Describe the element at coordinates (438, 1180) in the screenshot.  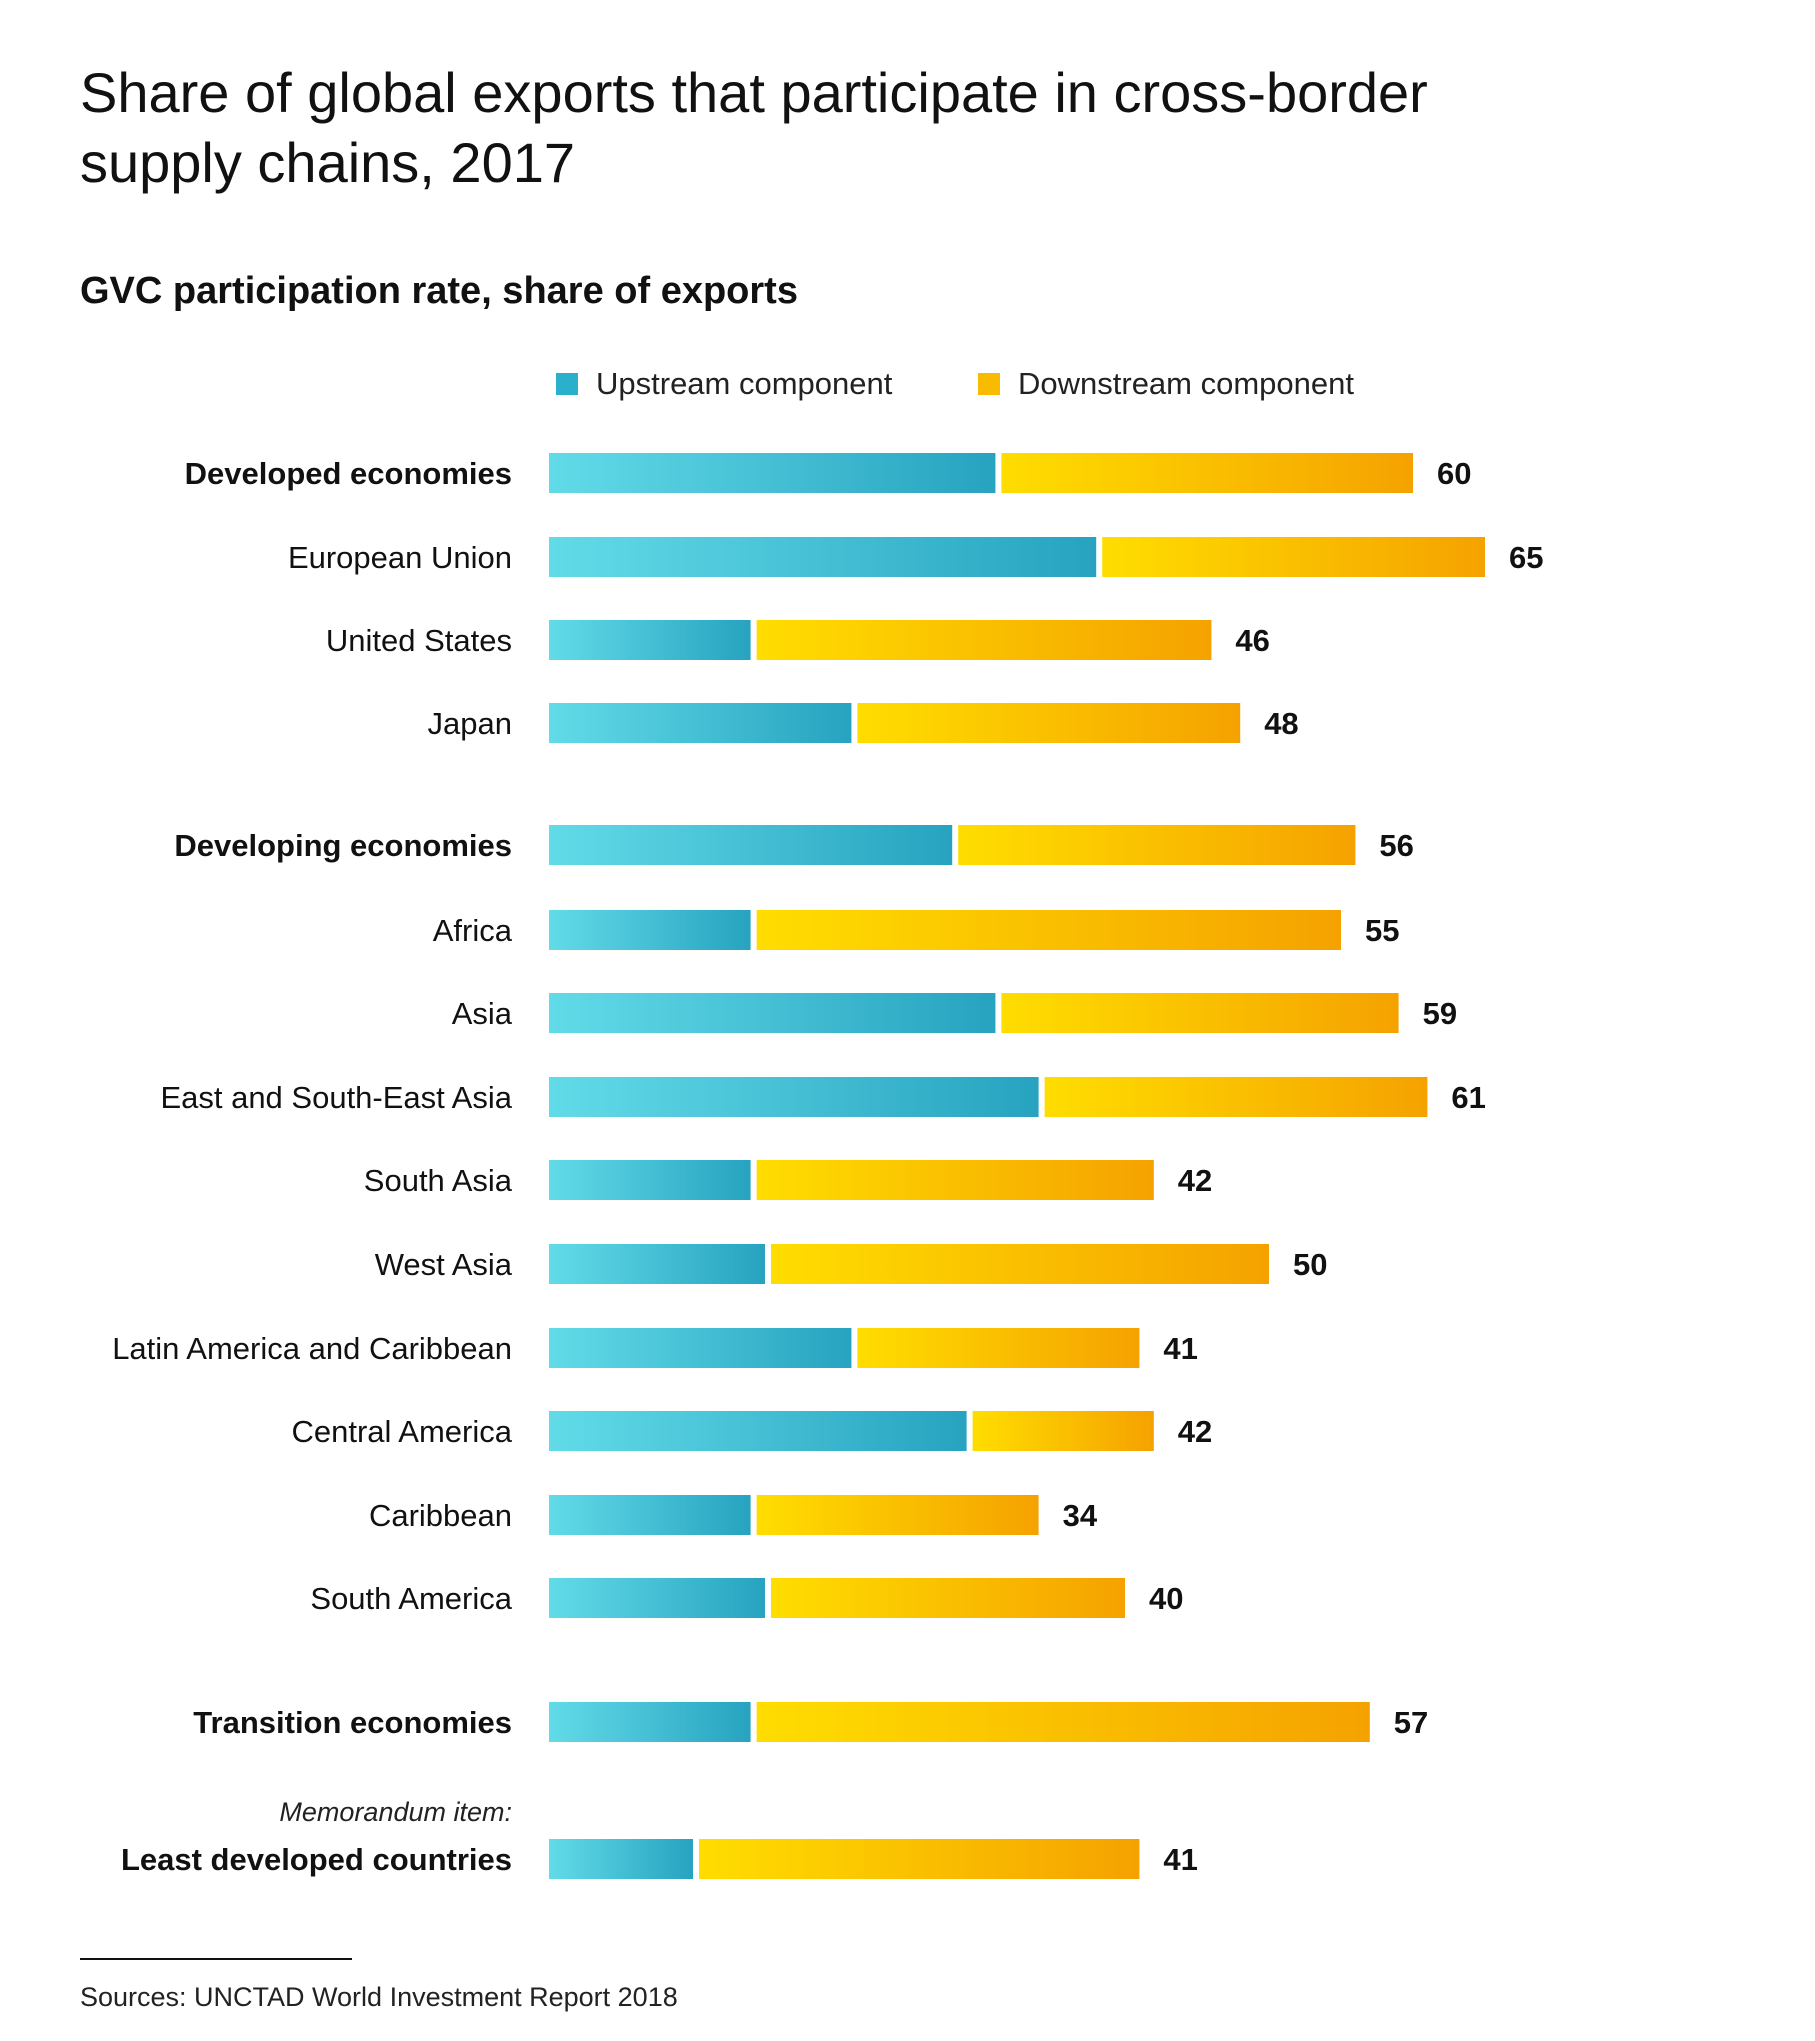
I see `category-label-south-asia: South Asia` at that location.